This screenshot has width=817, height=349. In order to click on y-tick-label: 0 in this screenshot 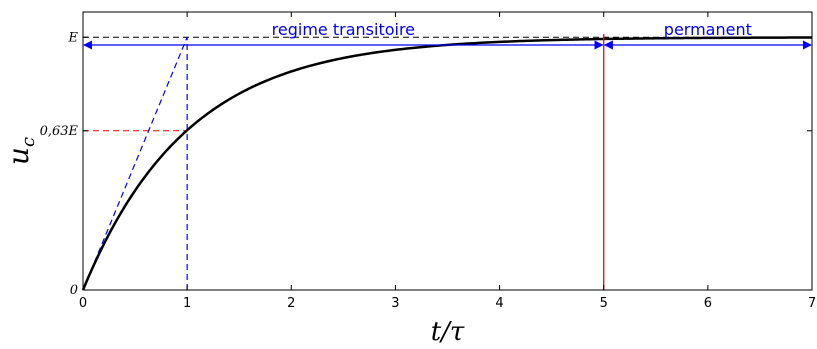, I will do `click(74, 290)`.